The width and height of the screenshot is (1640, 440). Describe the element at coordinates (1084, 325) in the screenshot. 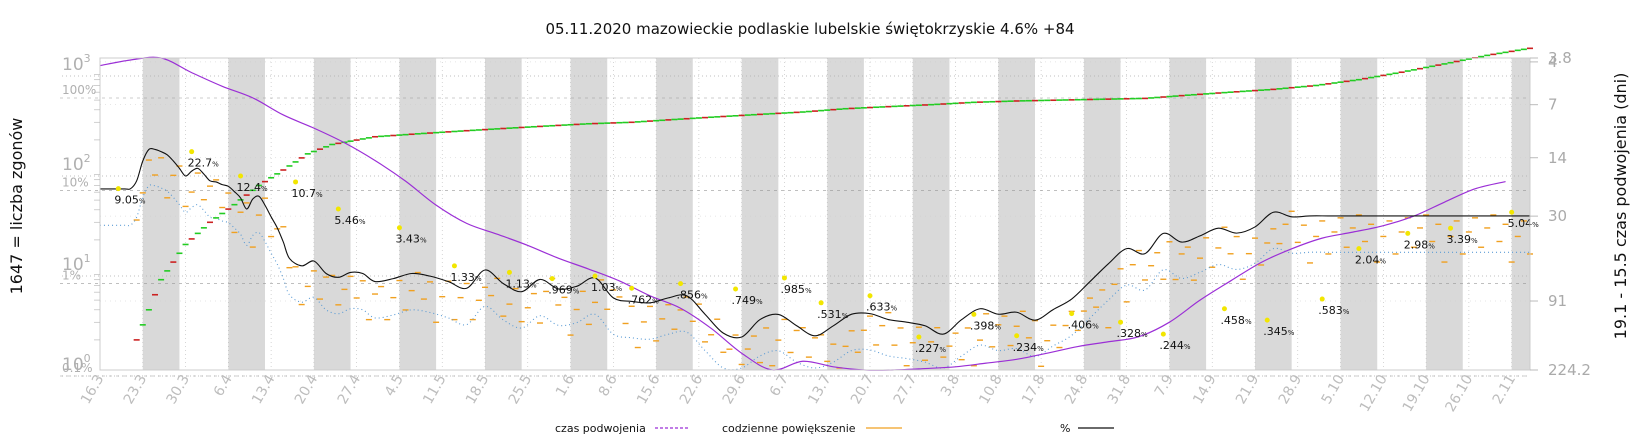

I see `pct-label: .406%` at that location.